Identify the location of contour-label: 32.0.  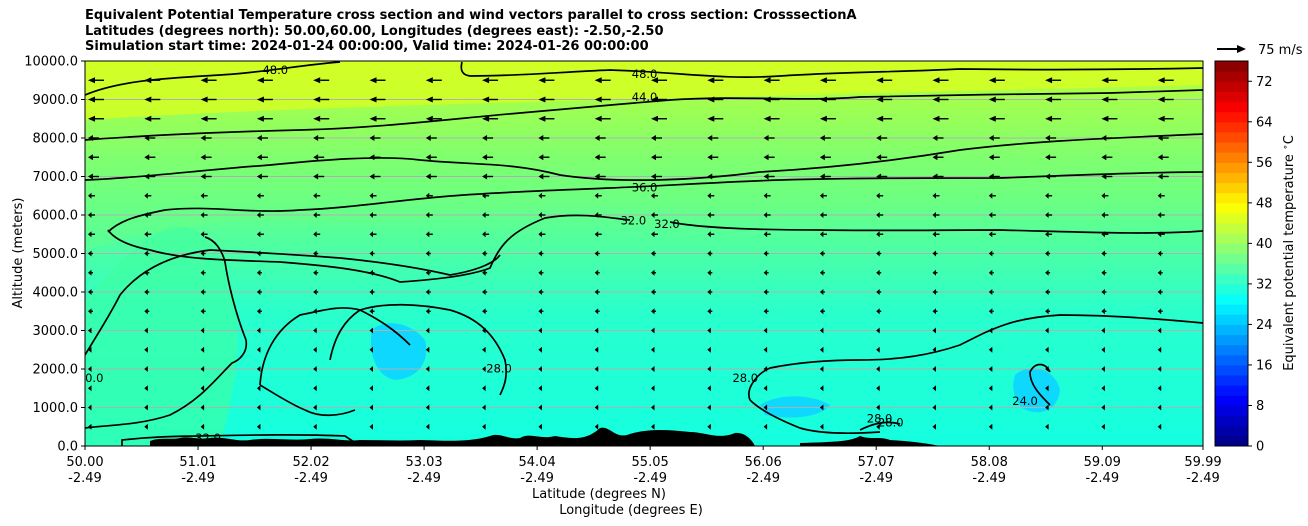
(667, 224).